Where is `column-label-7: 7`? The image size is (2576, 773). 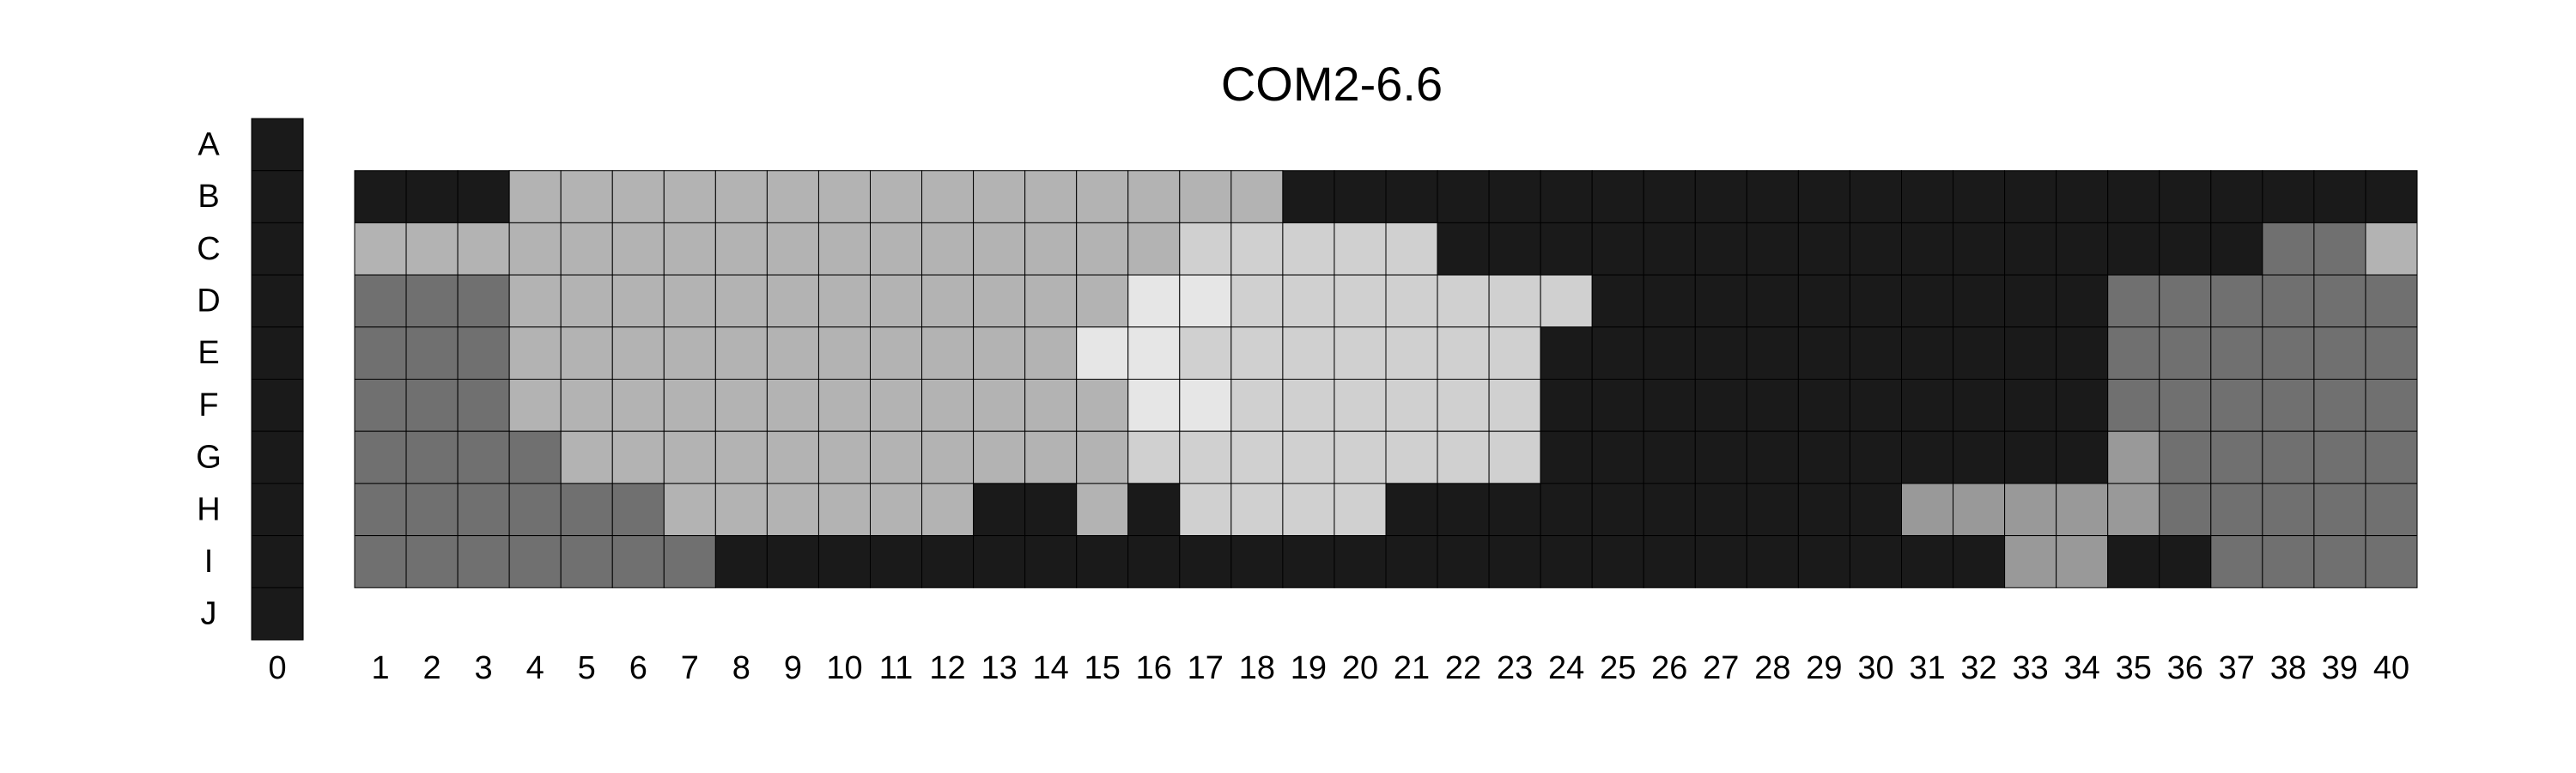
column-label-7: 7 is located at coordinates (690, 668).